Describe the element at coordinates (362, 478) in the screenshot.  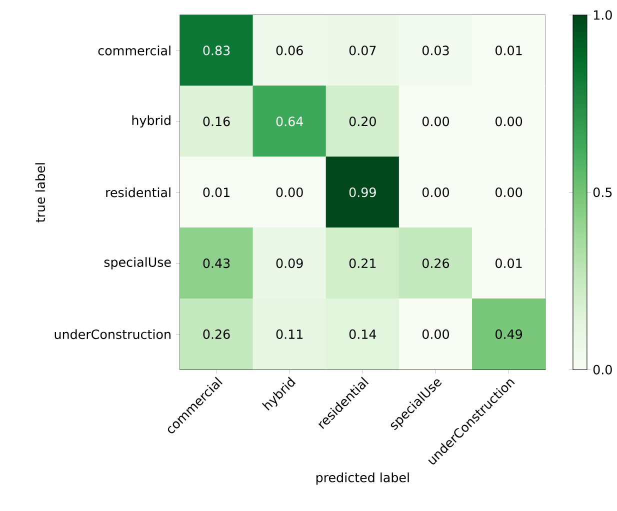
I see `x-axis-title: predicted label` at that location.